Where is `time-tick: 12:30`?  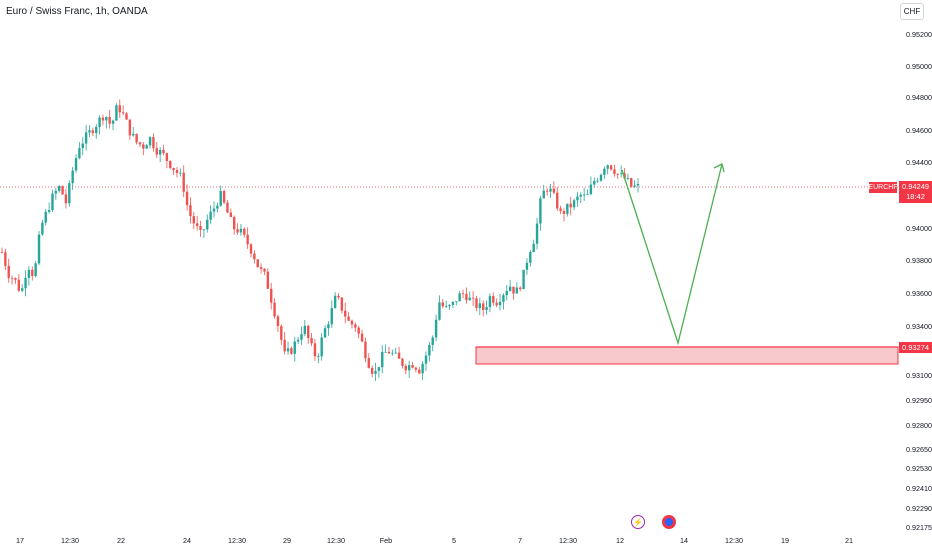 time-tick: 12:30 is located at coordinates (336, 540).